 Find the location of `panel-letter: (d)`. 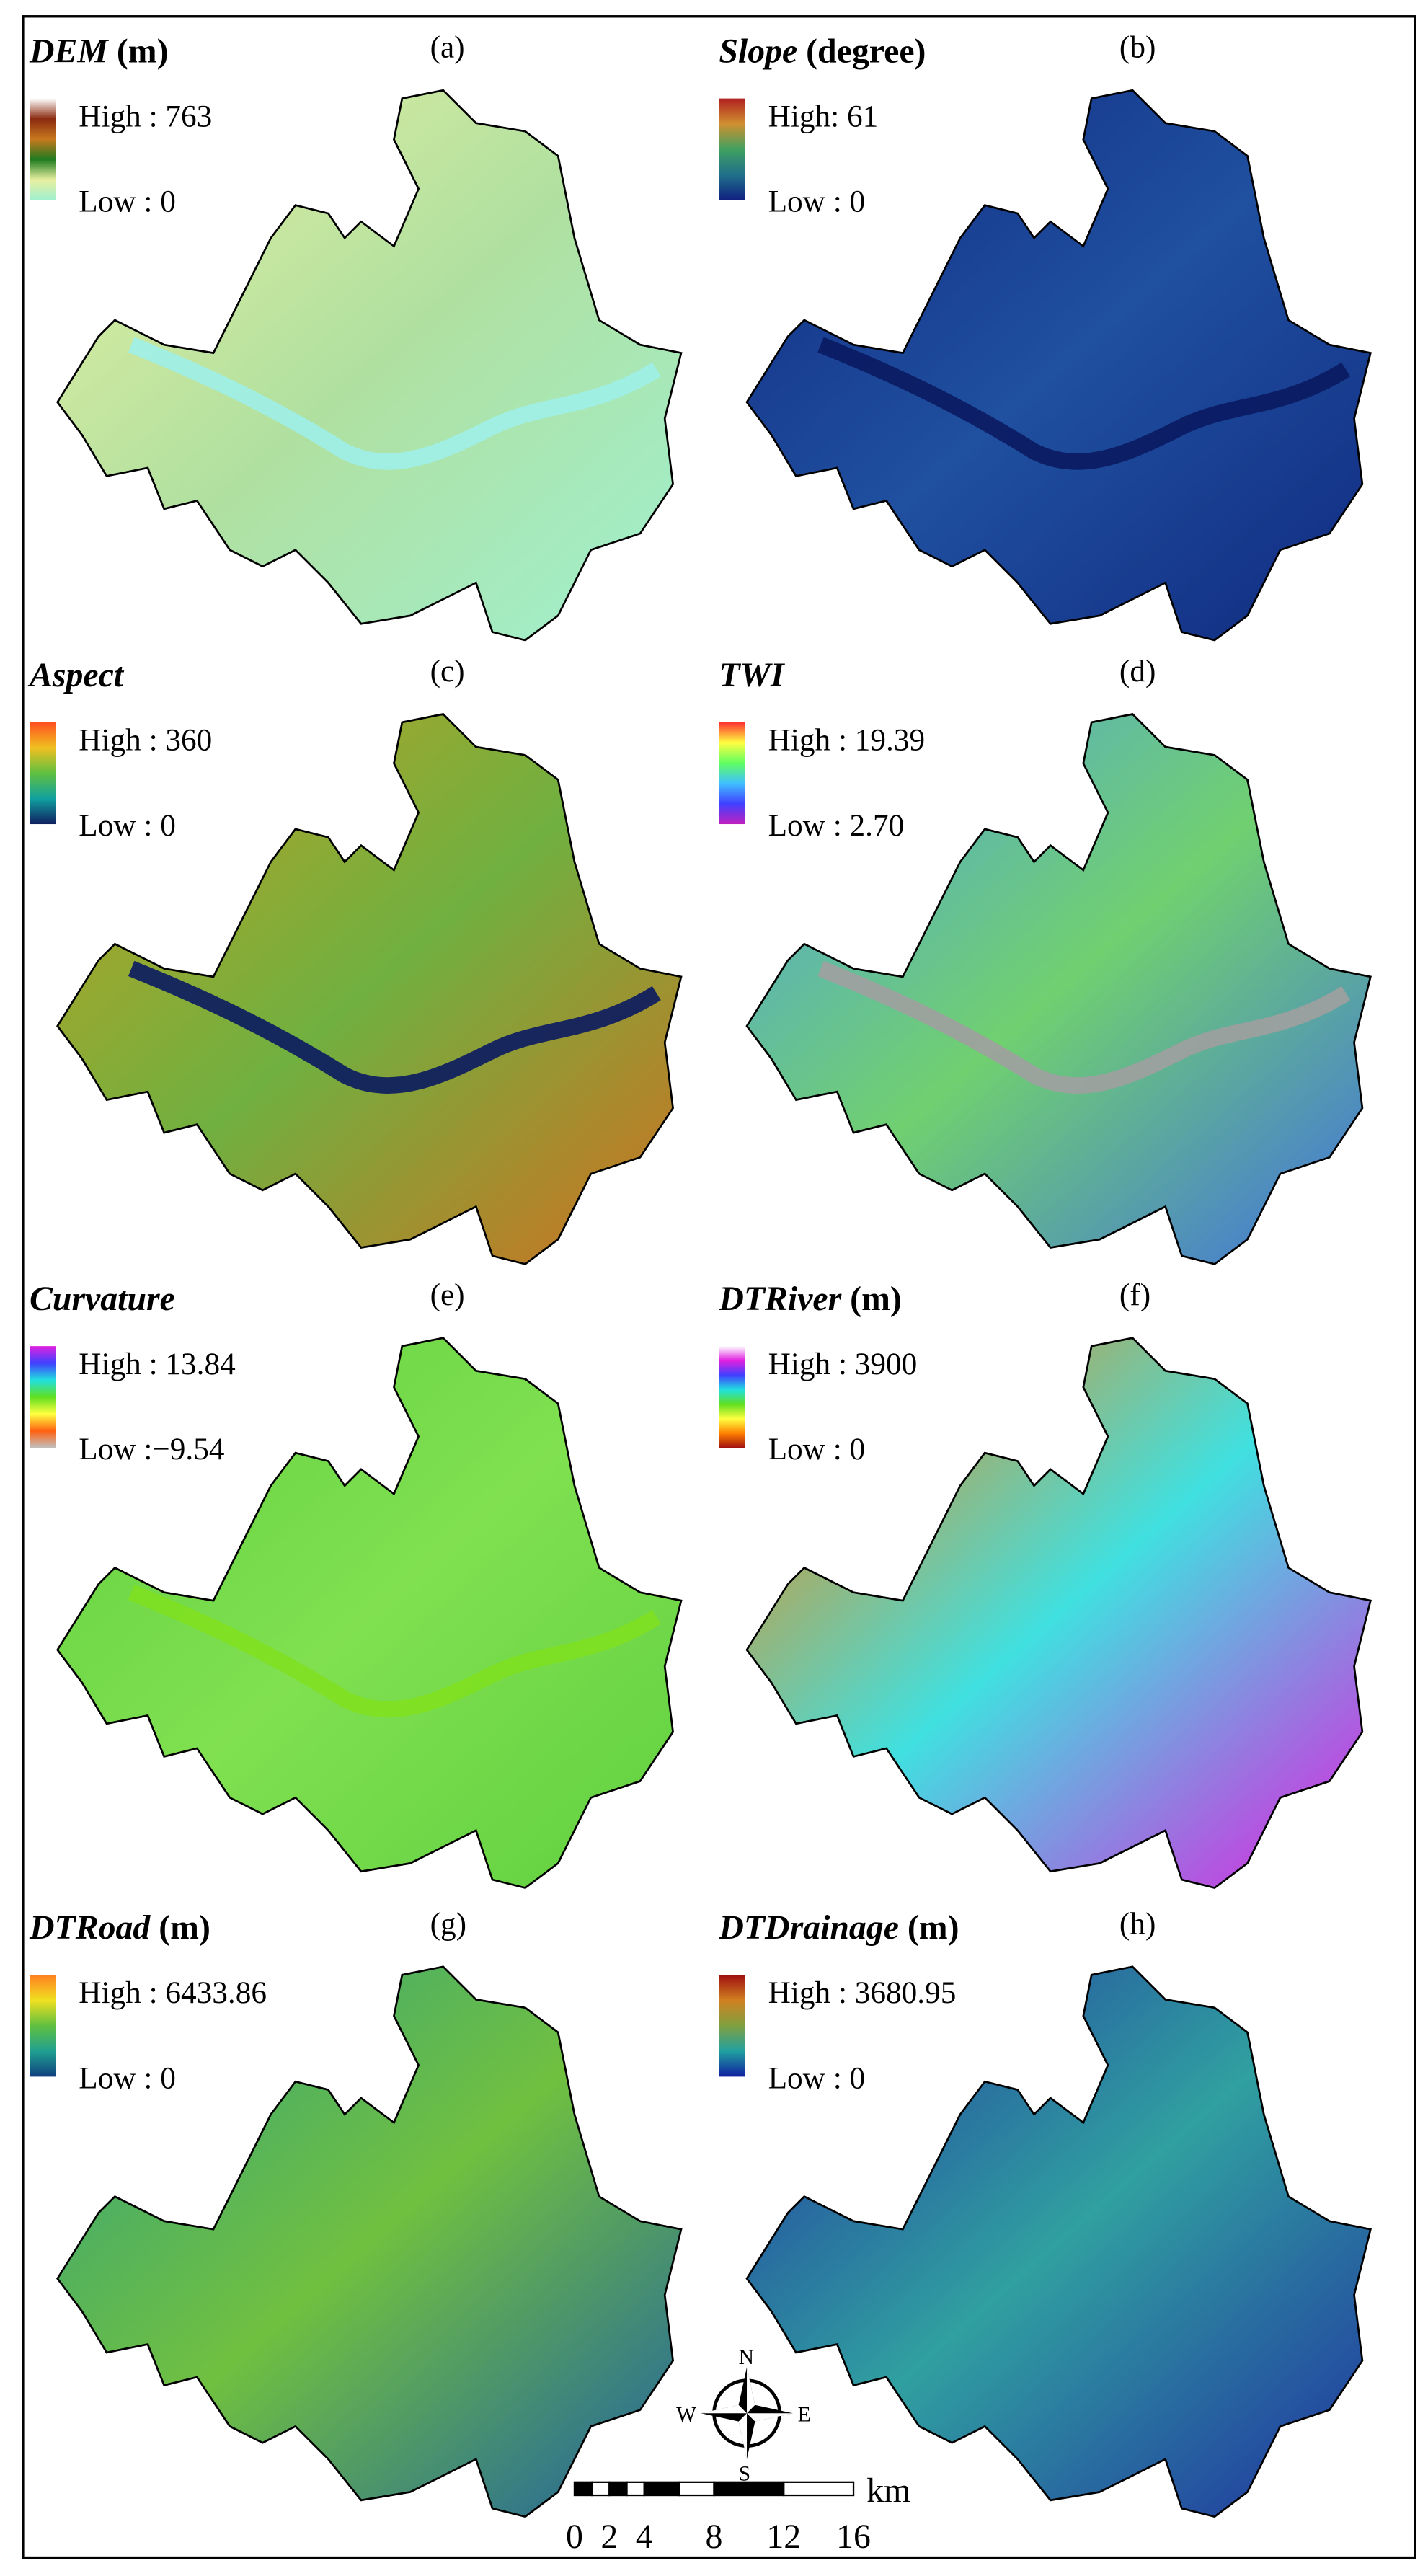

panel-letter: (d) is located at coordinates (1137, 671).